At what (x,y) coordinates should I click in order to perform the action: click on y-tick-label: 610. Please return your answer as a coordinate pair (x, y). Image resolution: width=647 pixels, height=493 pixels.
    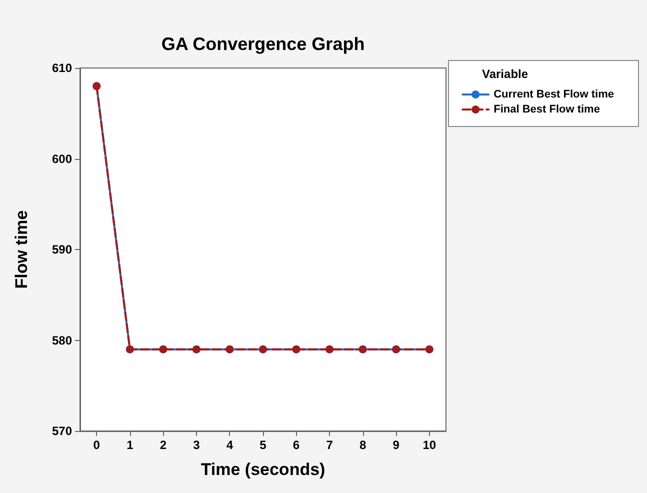
    Looking at the image, I should click on (62, 68).